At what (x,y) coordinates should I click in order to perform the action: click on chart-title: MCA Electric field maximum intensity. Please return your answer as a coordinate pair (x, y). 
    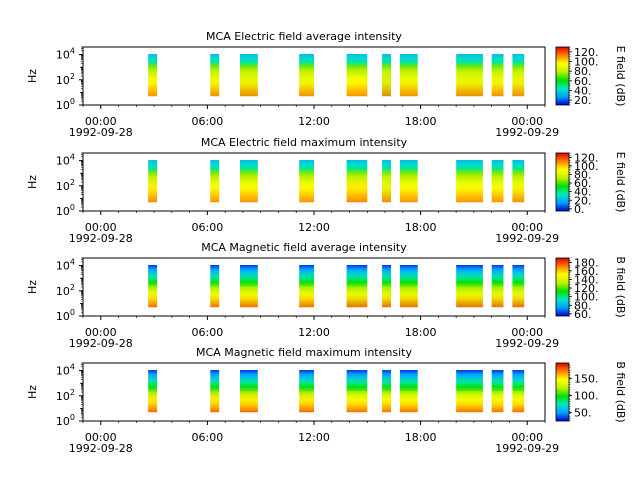
    Looking at the image, I should click on (304, 142).